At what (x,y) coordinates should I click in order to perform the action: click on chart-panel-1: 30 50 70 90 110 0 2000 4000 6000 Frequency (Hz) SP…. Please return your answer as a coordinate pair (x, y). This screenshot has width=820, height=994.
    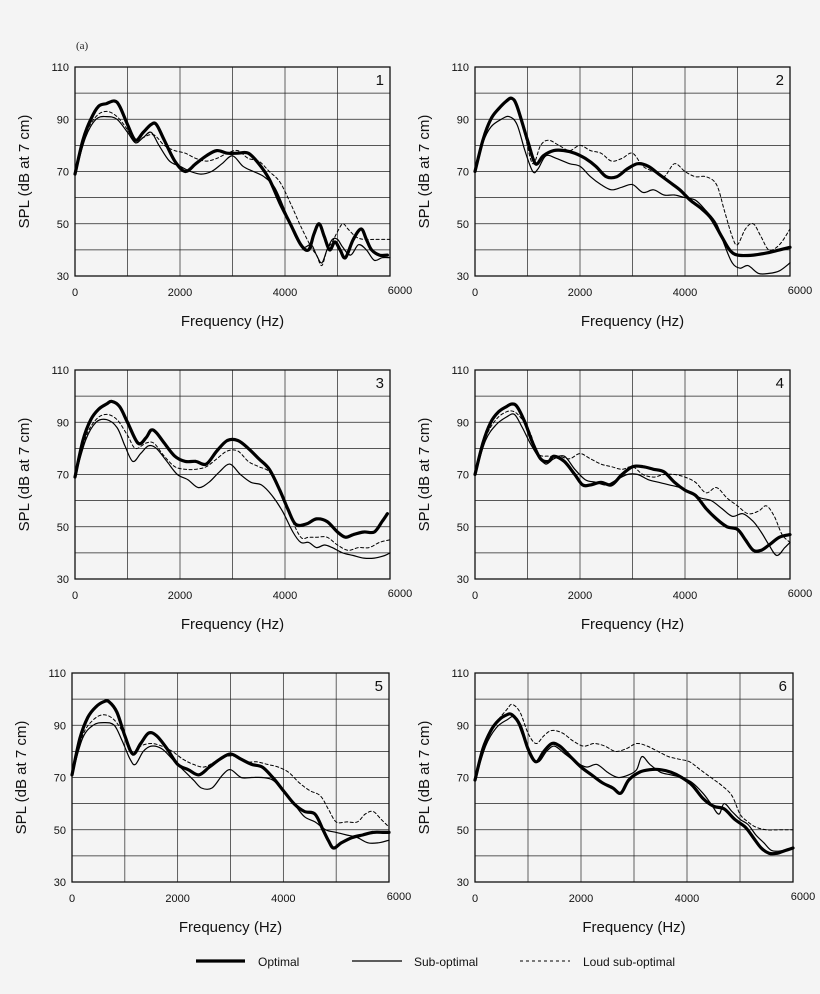
    Looking at the image, I should click on (214, 196).